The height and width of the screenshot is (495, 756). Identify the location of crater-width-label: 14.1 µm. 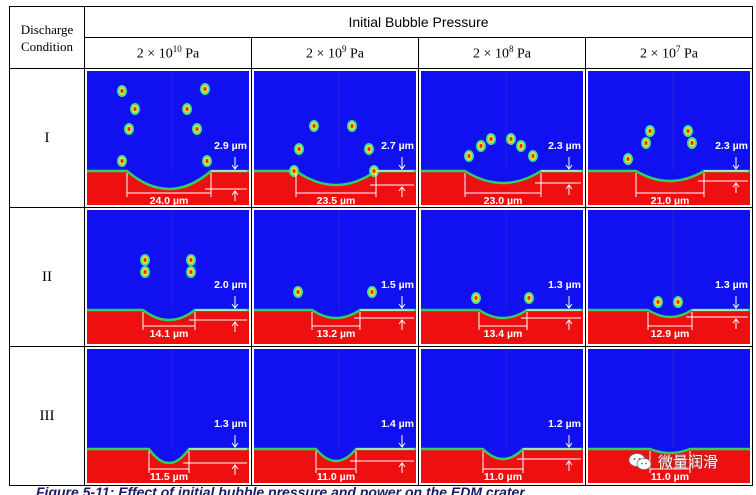
(169, 334).